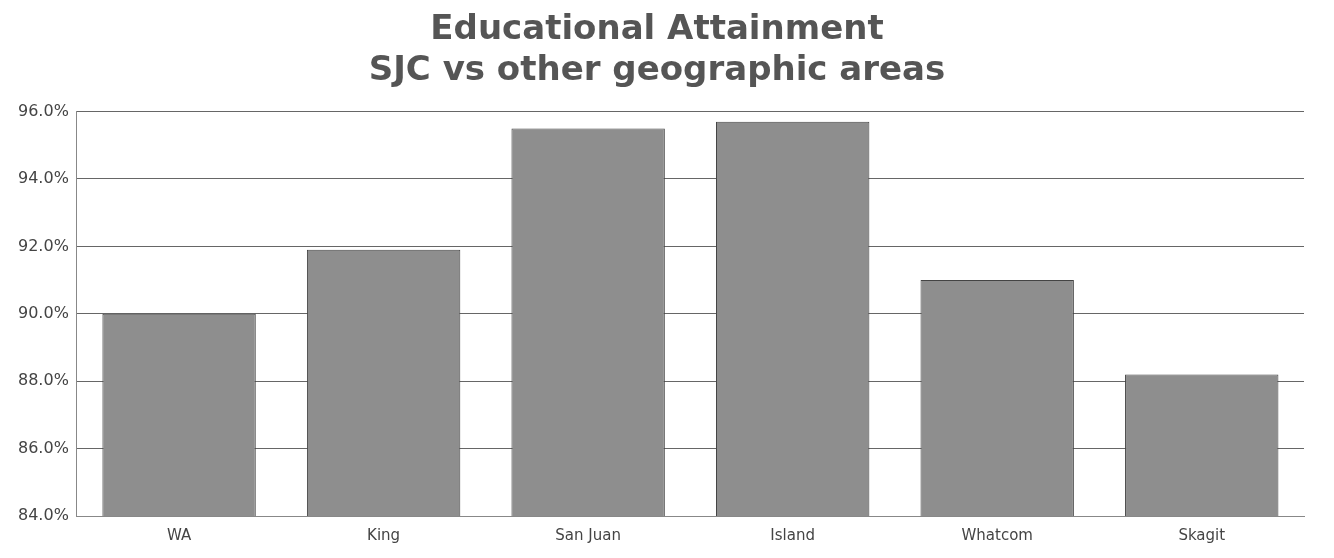 This screenshot has width=1334, height=558. What do you see at coordinates (1202, 534) in the screenshot?
I see `x-tick-label: Skagit` at bounding box center [1202, 534].